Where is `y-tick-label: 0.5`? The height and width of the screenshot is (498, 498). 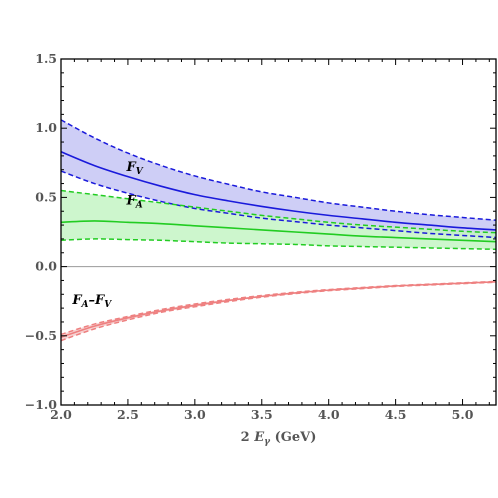 y-tick-label: 0.5 is located at coordinates (46, 196).